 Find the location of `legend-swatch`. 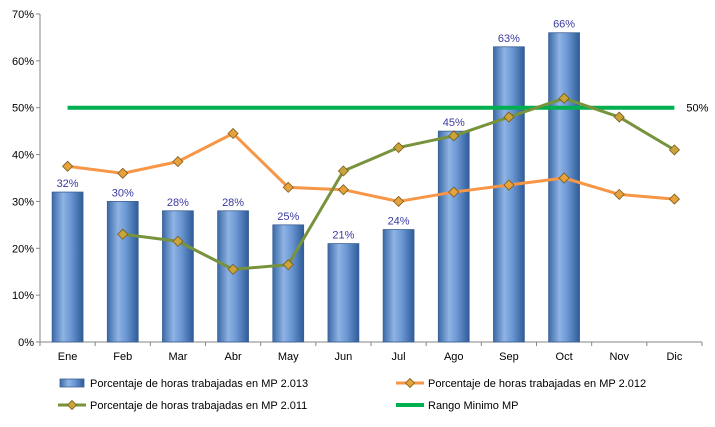

legend-swatch is located at coordinates (72, 383).